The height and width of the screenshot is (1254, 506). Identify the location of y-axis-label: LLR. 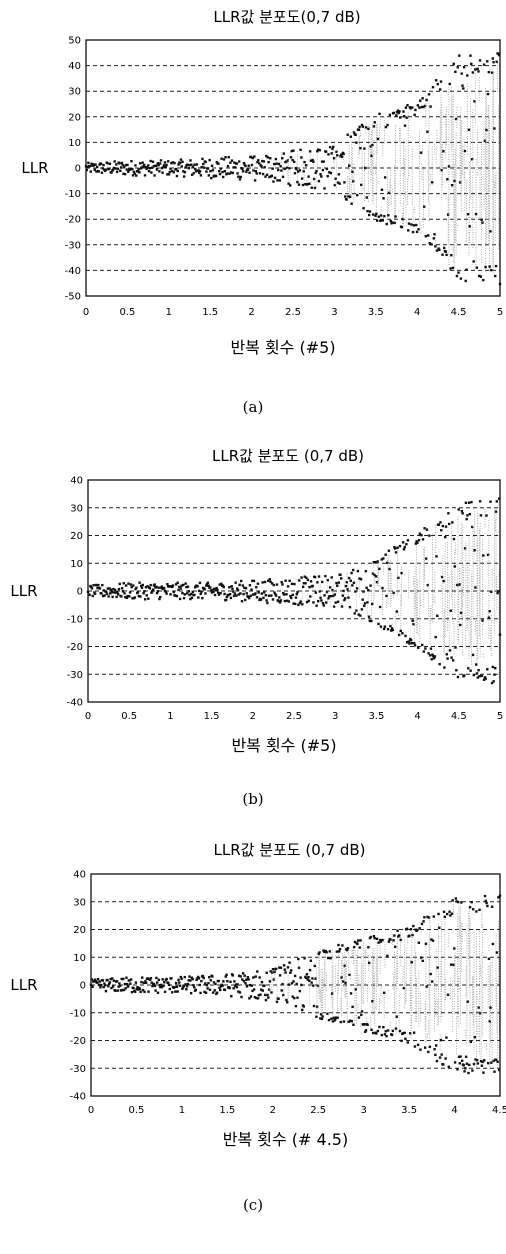
(23, 591).